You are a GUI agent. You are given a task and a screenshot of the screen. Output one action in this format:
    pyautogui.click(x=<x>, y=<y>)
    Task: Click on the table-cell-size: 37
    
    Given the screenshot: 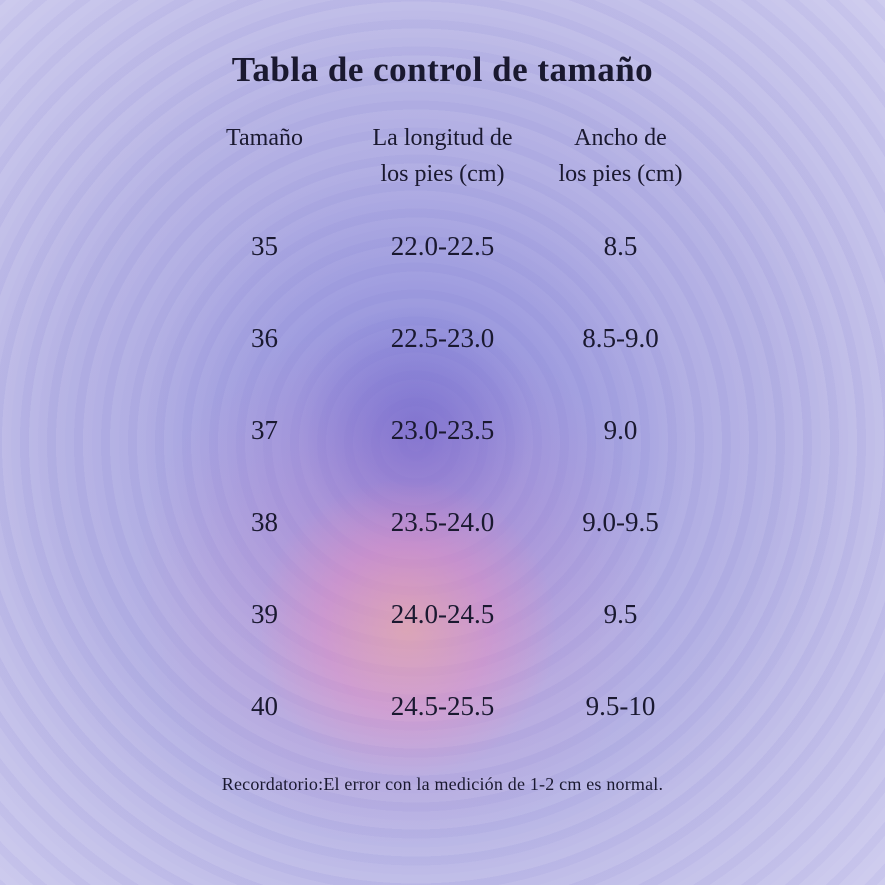 What is the action you would take?
    pyautogui.click(x=264, y=429)
    